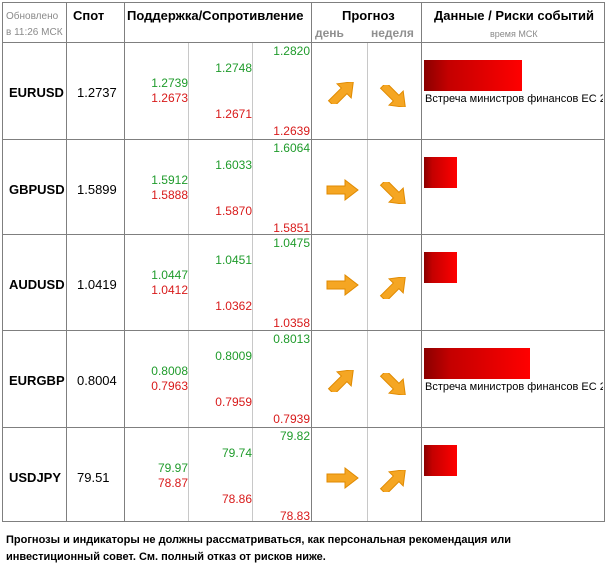  What do you see at coordinates (233, 306) in the screenshot?
I see `resistance-level-2: 1.0362` at bounding box center [233, 306].